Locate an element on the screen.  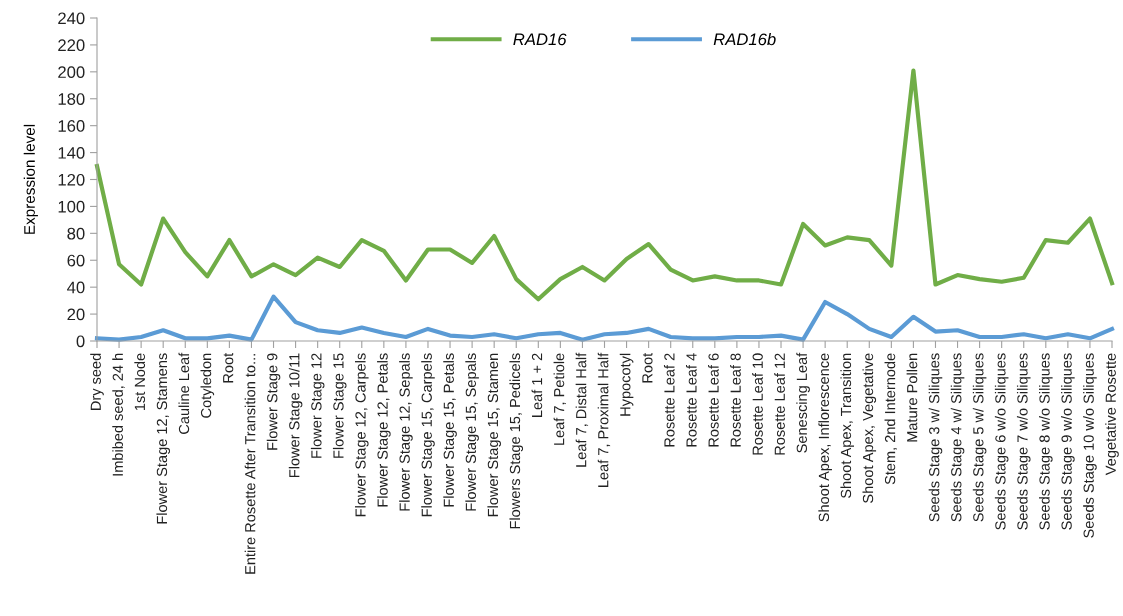
x-tick-label: Rosette Leaf 10 is located at coordinates (757, 404).